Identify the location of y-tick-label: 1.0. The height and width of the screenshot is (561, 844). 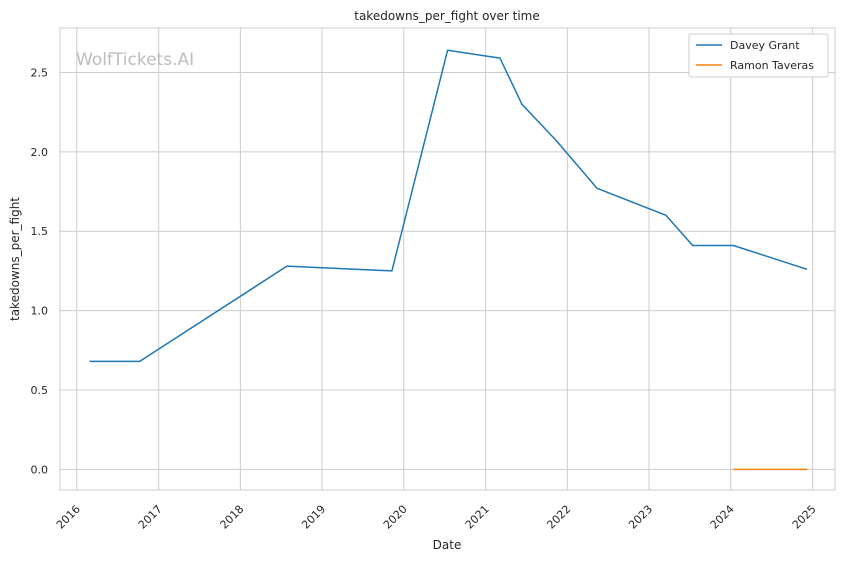
(40, 311).